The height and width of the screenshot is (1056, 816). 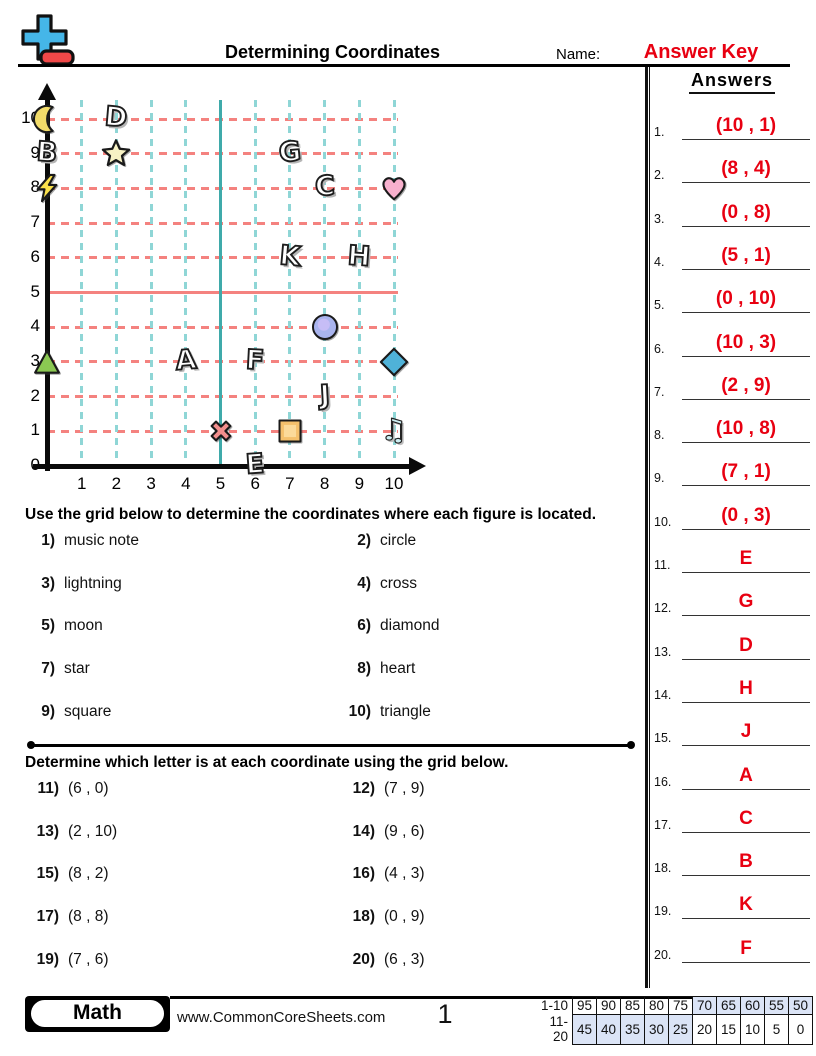 What do you see at coordinates (48, 583) in the screenshot?
I see `question-number: 3)` at bounding box center [48, 583].